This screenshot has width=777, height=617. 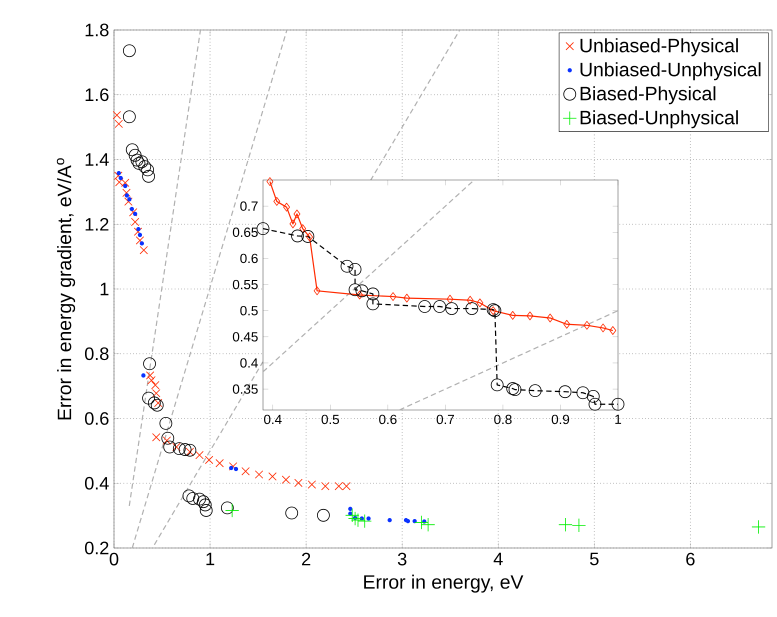 What do you see at coordinates (690, 559) in the screenshot?
I see `x-tick-label: 6` at bounding box center [690, 559].